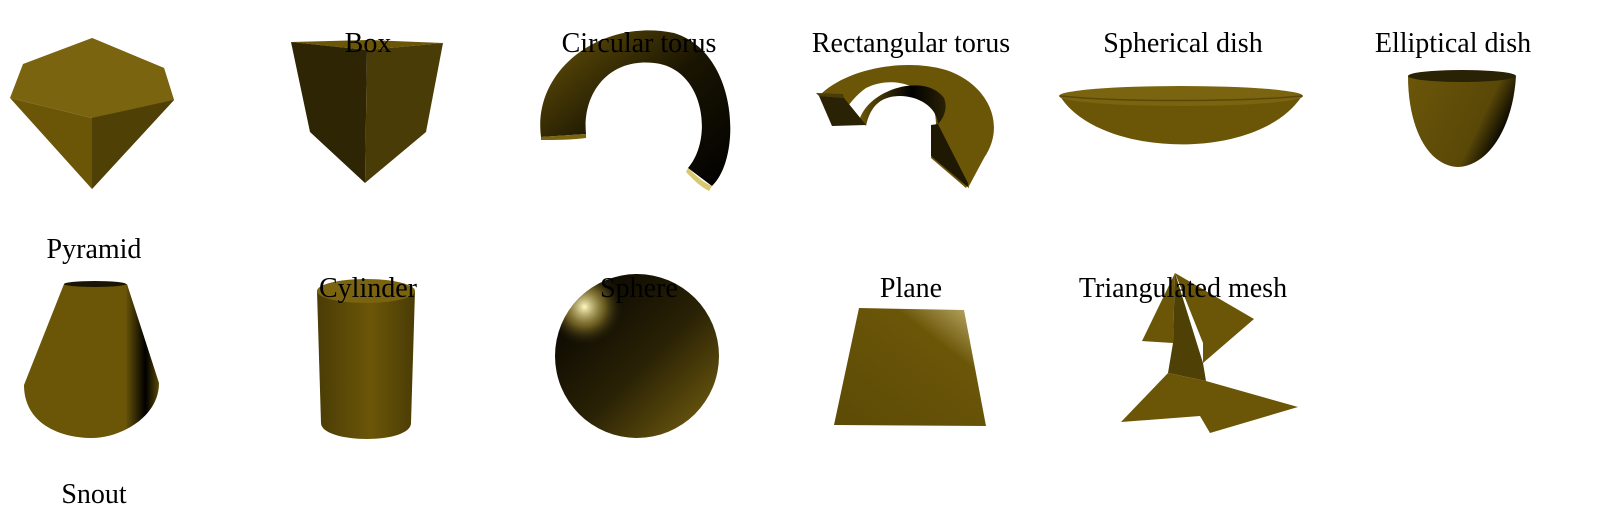 This screenshot has width=1608, height=523. I want to click on rectangular-torus-label: Rectangular torus, so click(911, 43).